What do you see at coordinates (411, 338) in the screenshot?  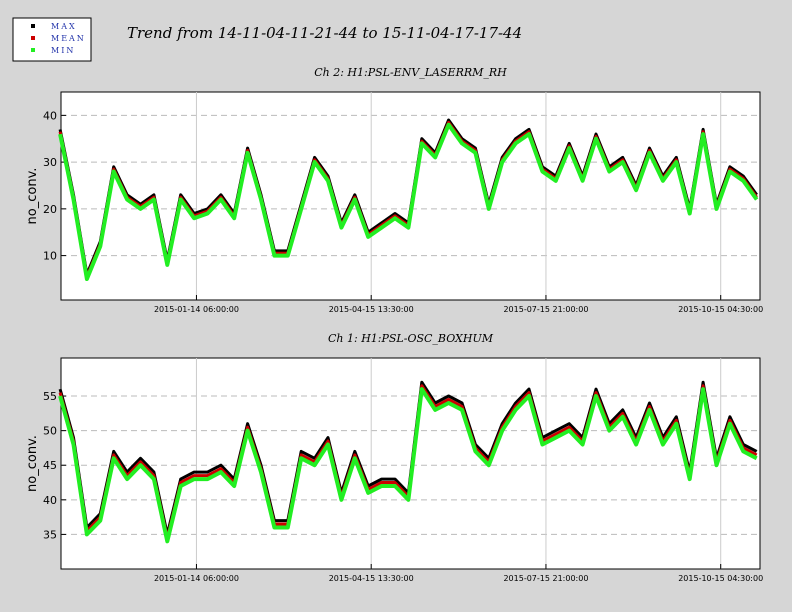 I see `panel-title: Ch 1: H1:PSL-OSC_BOXHUM` at bounding box center [411, 338].